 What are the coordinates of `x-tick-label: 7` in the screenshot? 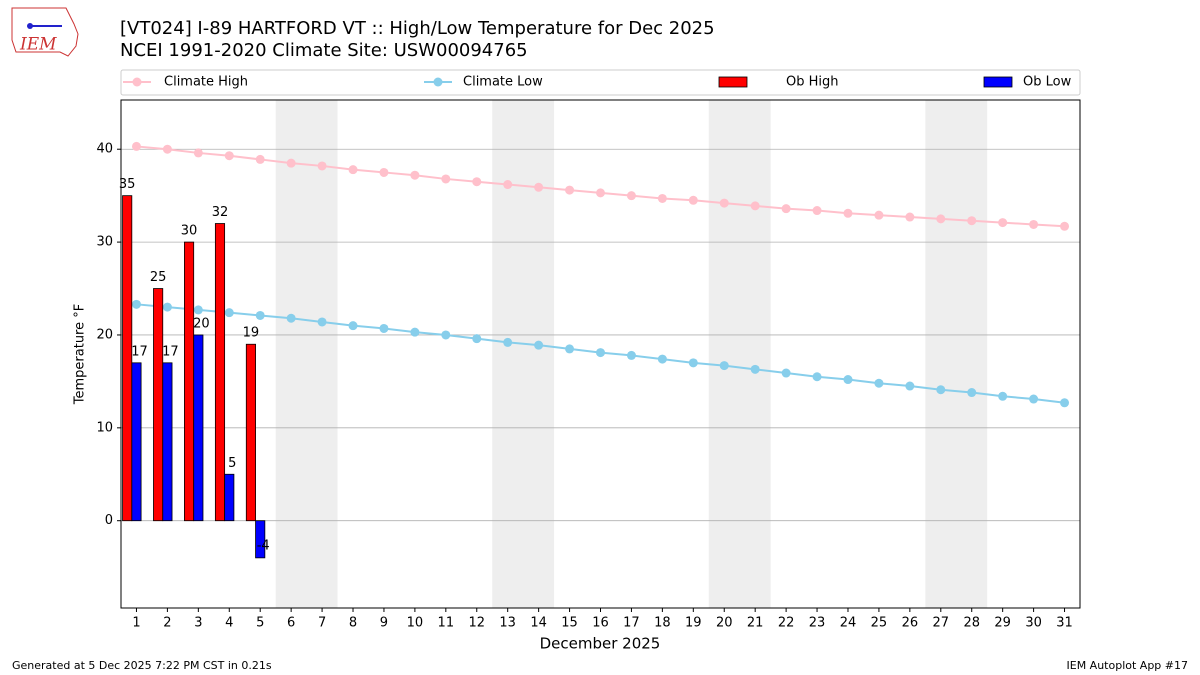 It's located at (322, 623).